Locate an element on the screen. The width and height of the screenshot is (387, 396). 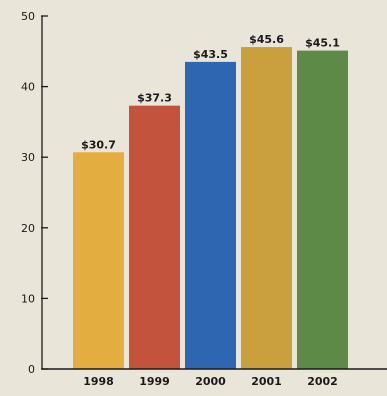
bar-value-label: $37.3 is located at coordinates (154, 98).